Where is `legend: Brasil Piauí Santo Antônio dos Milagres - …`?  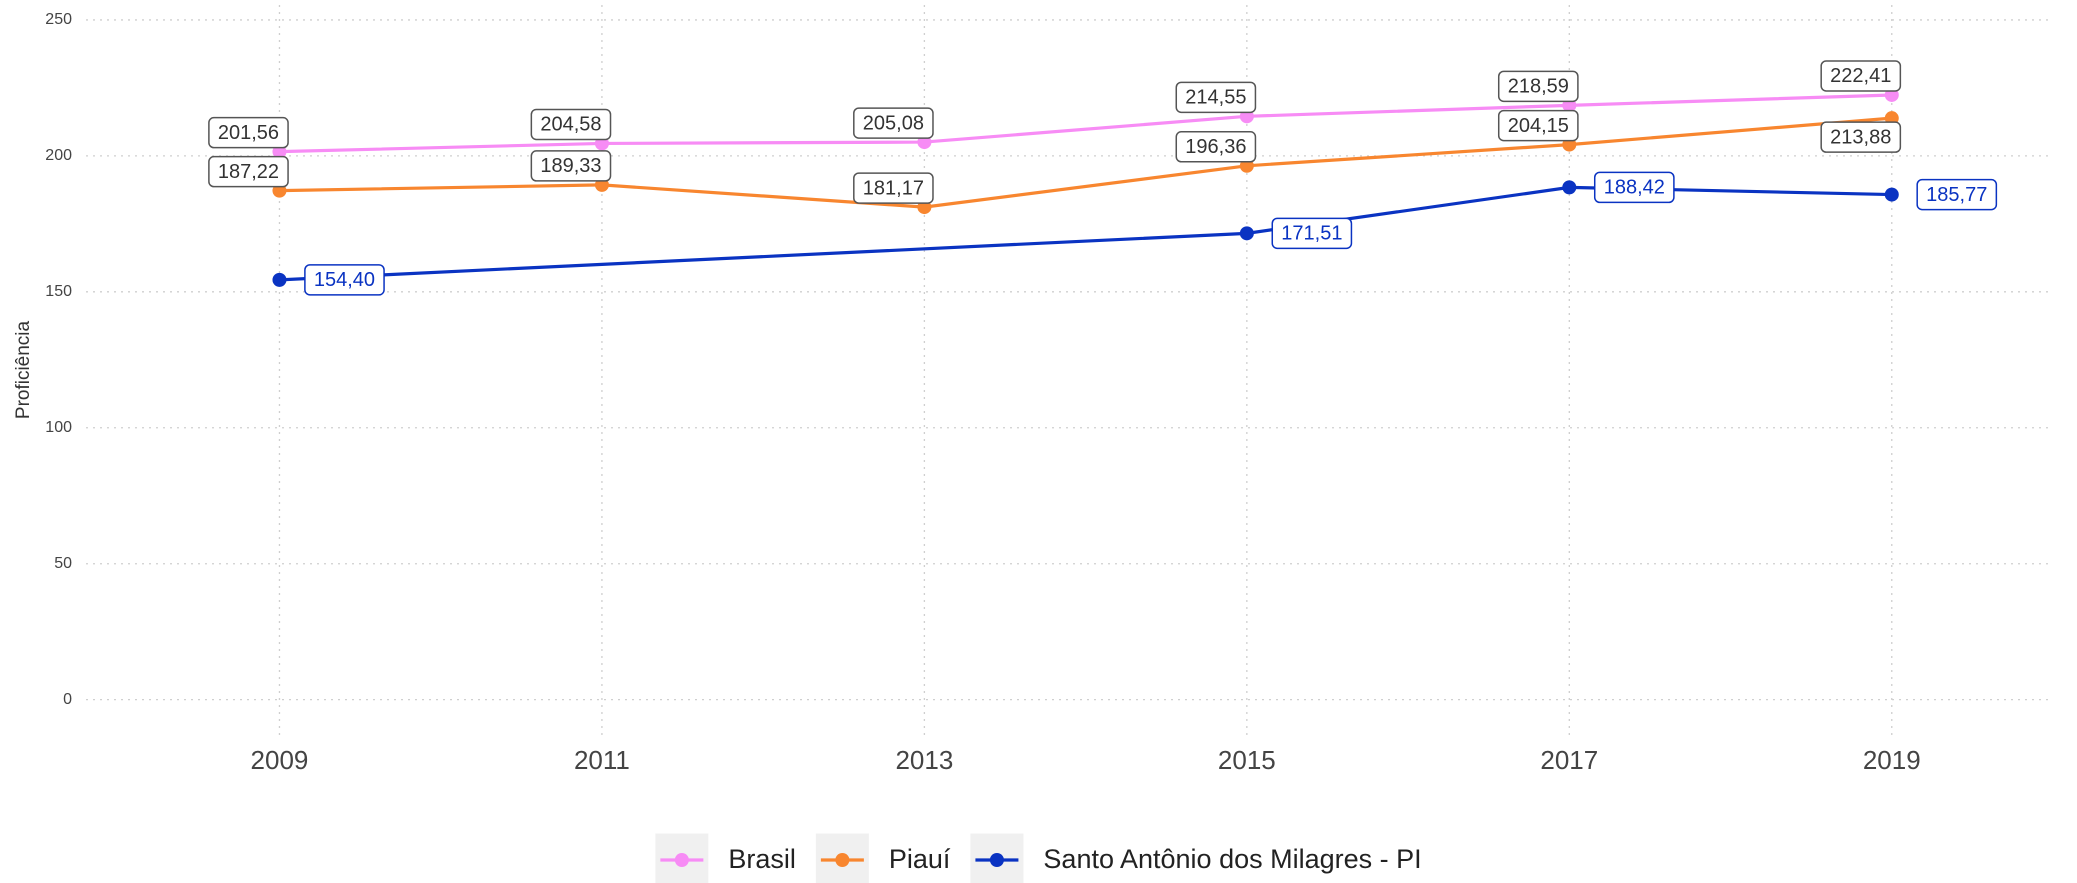
legend: Brasil Piauí Santo Antônio dos Milagres - … is located at coordinates (1038, 858).